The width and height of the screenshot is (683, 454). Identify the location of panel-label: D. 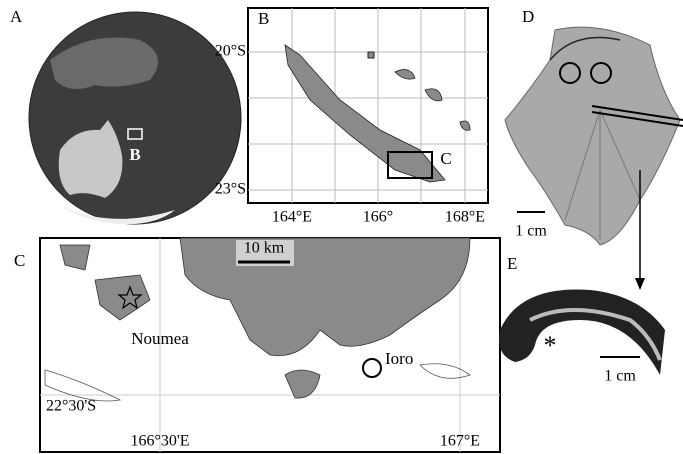
(528, 16).